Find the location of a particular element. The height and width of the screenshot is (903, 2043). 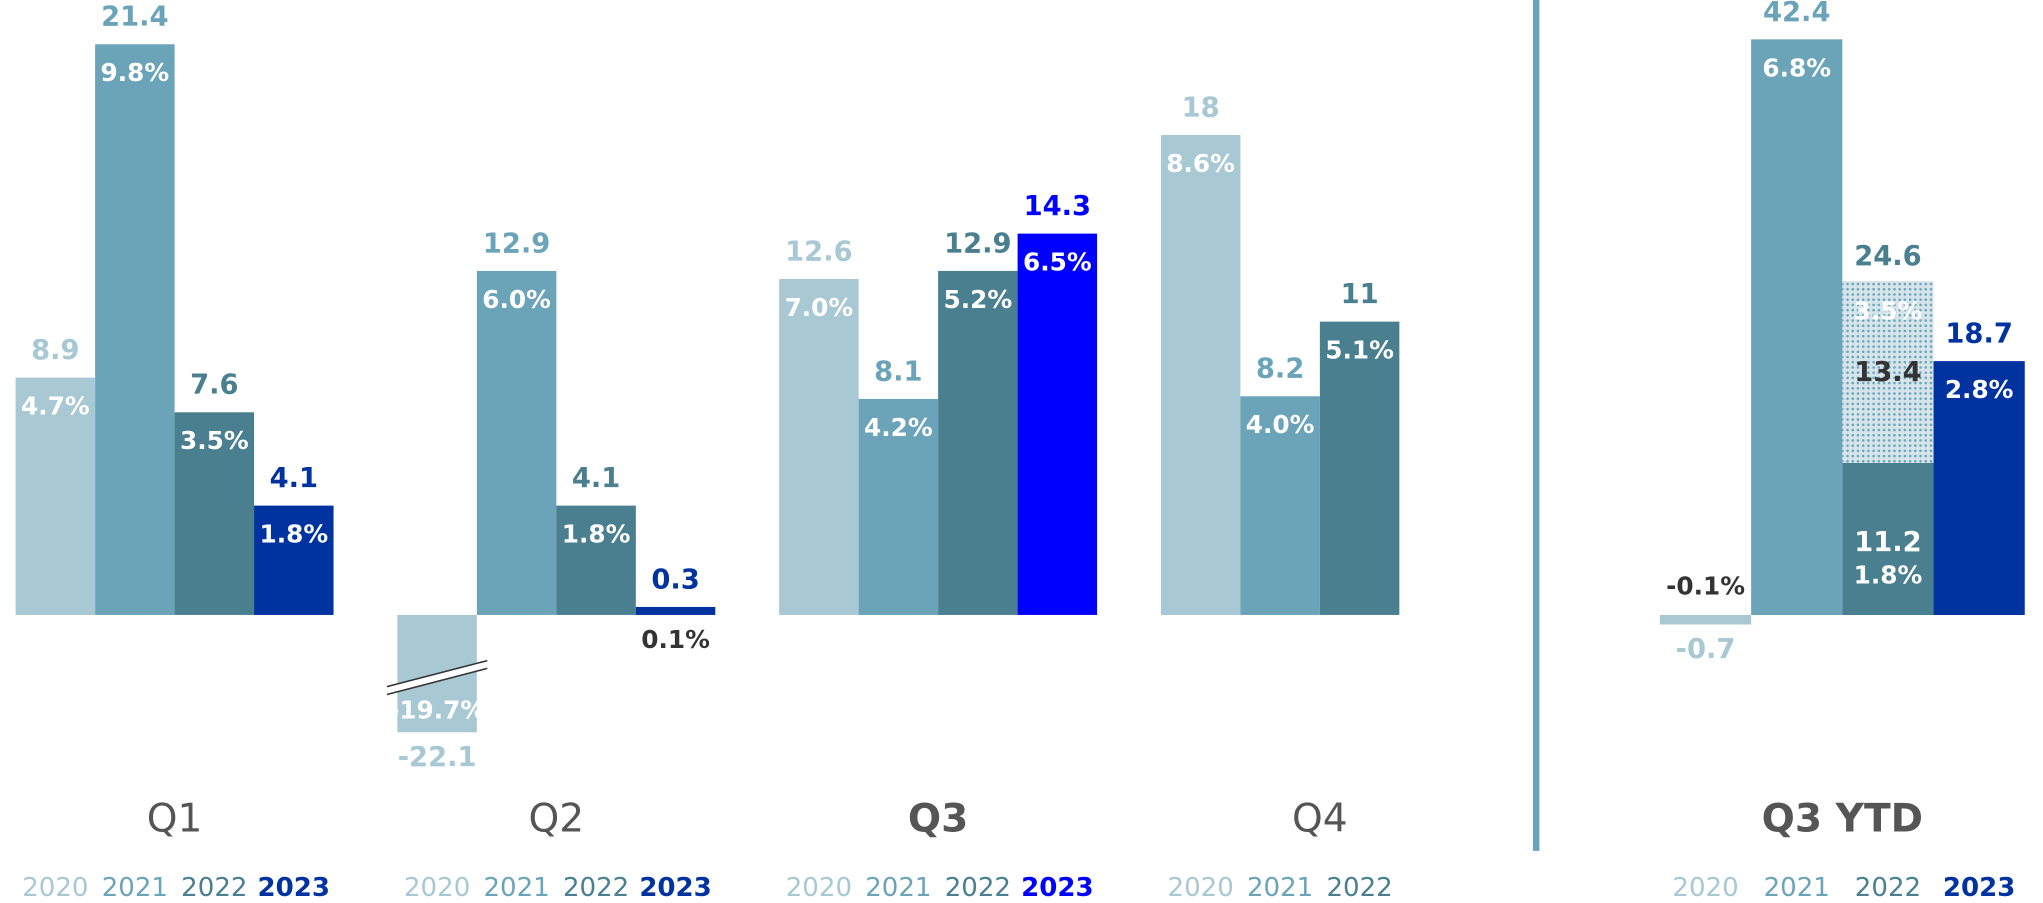

category-label: Q2 is located at coordinates (557, 818).